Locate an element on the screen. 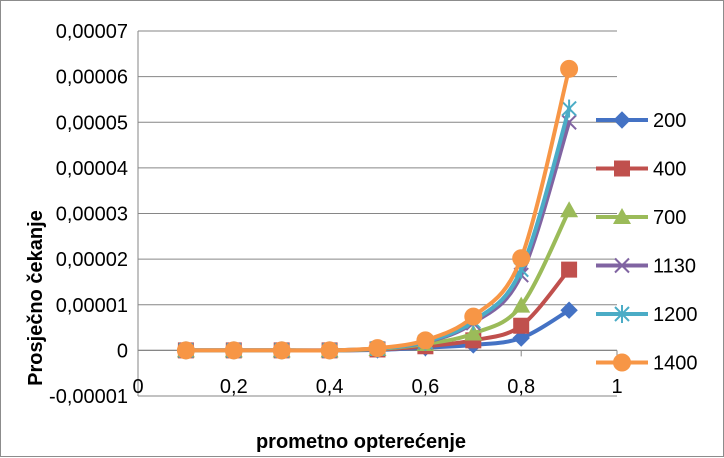 The image size is (724, 458). legend-label: 400 is located at coordinates (669, 170).